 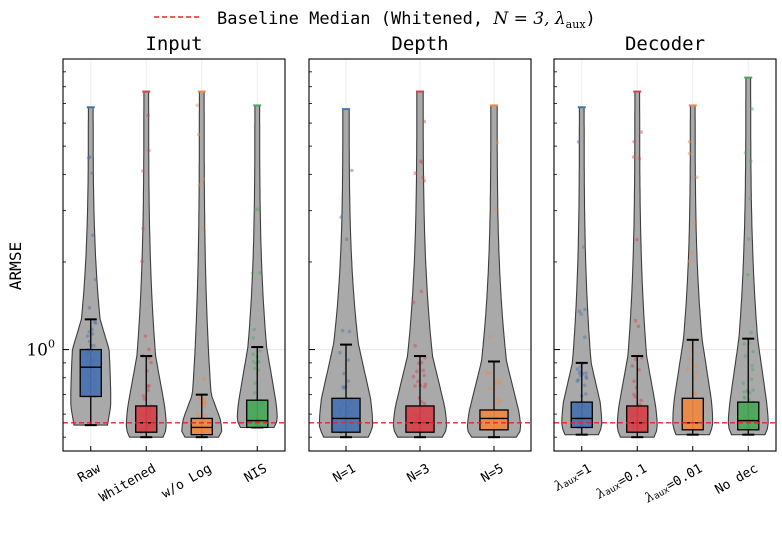 I want to click on y-axis-label: ARMSE, so click(x=15, y=266).